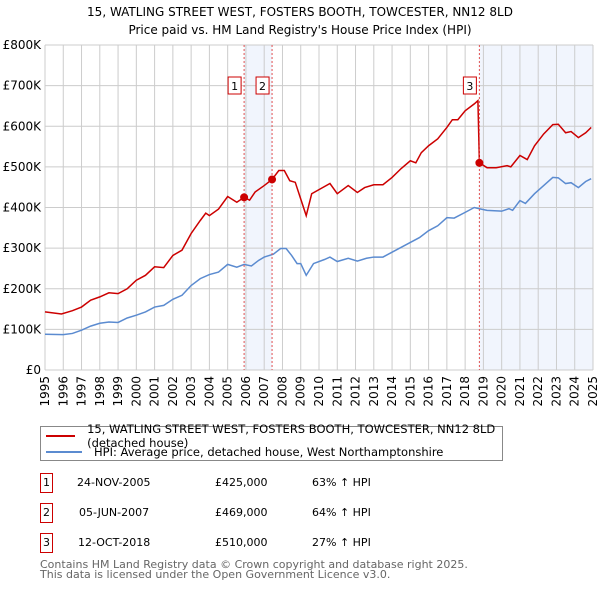 This screenshot has height=590, width=600. I want to click on sale-label: 2, so click(262, 86).